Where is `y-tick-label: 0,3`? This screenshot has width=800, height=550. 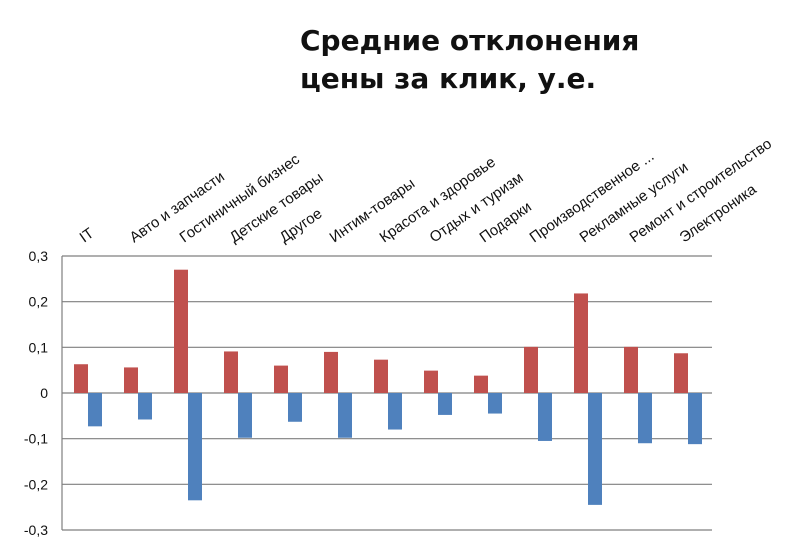
y-tick-label: 0,3 is located at coordinates (39, 256).